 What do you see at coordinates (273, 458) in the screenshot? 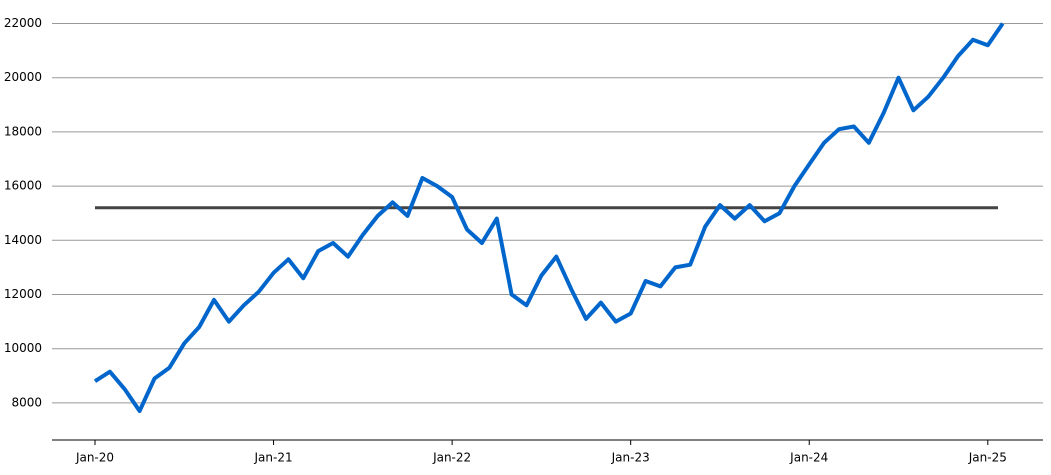
I see `x-tick-label: Jan-21` at bounding box center [273, 458].